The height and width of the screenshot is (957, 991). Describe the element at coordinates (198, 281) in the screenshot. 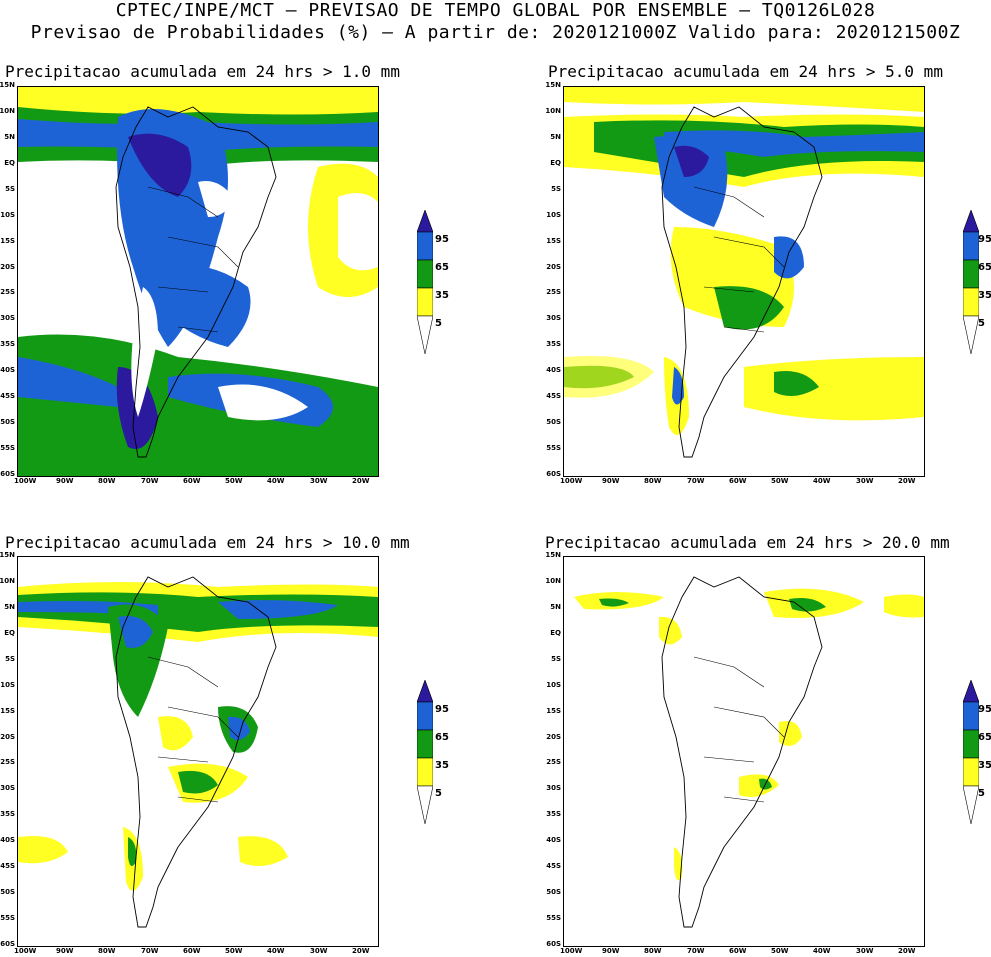

I see `map-panel-1mm` at that location.